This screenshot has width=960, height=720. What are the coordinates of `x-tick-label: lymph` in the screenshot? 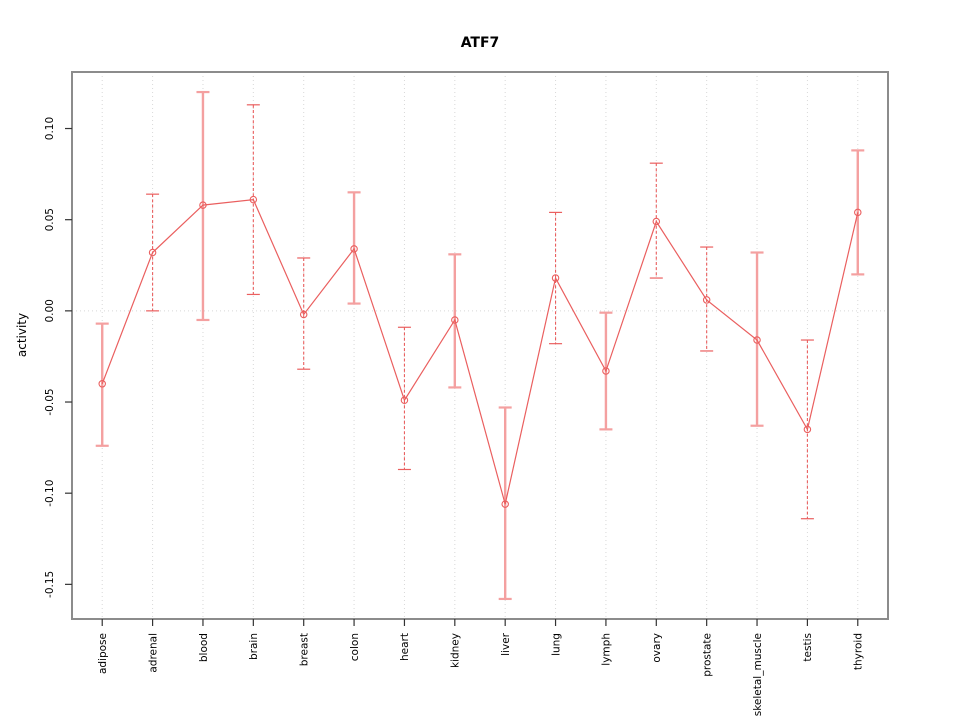 It's located at (607, 649).